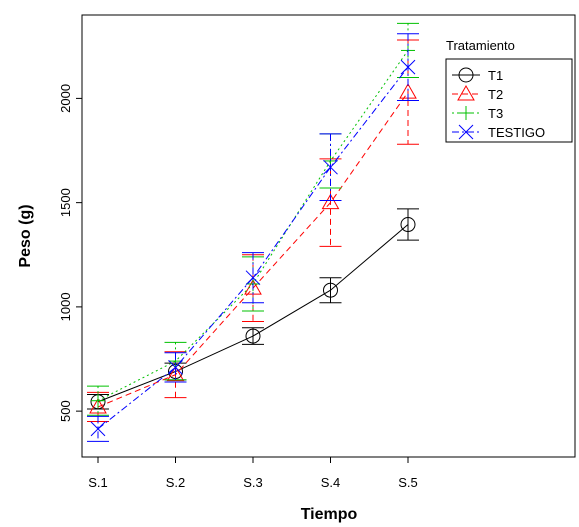 This screenshot has height=527, width=579. I want to click on legend-items: T1 T2 T3 TESTIGO, so click(498, 103).